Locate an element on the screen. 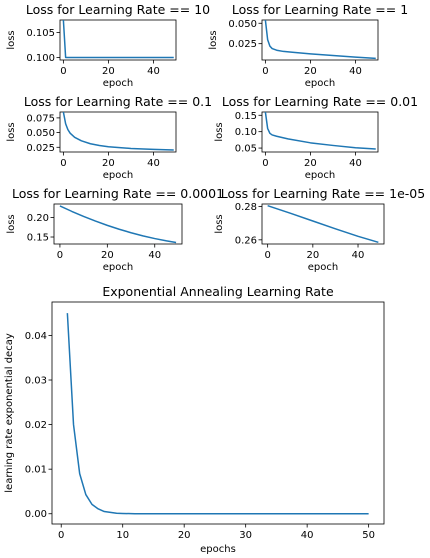 The height and width of the screenshot is (558, 430). y-tick-label: 0.04 is located at coordinates (36, 336).